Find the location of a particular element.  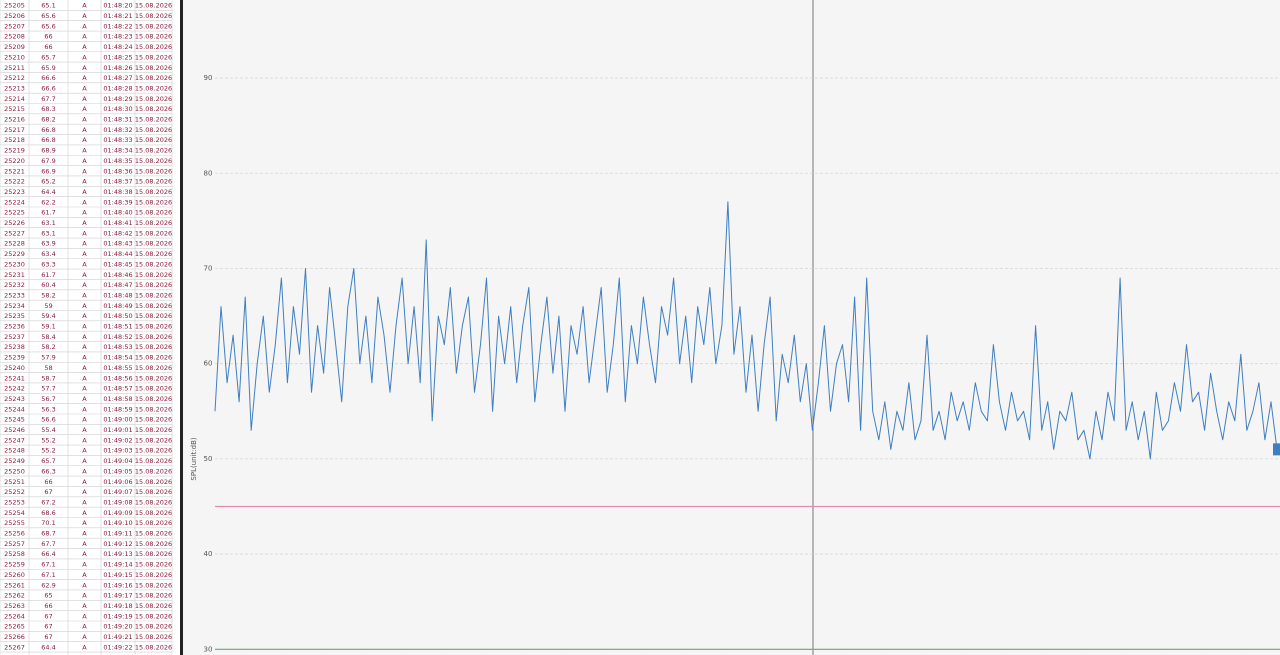

table-cell: 01:49:03 is located at coordinates (117, 451).